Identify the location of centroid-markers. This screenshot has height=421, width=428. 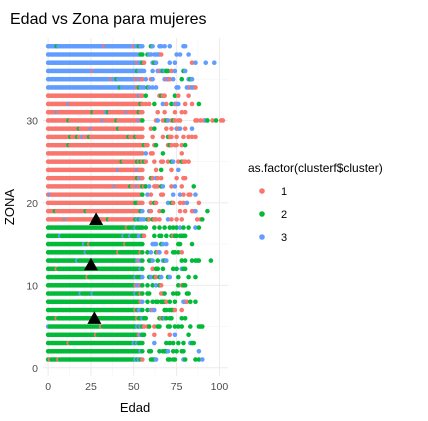
(93, 268).